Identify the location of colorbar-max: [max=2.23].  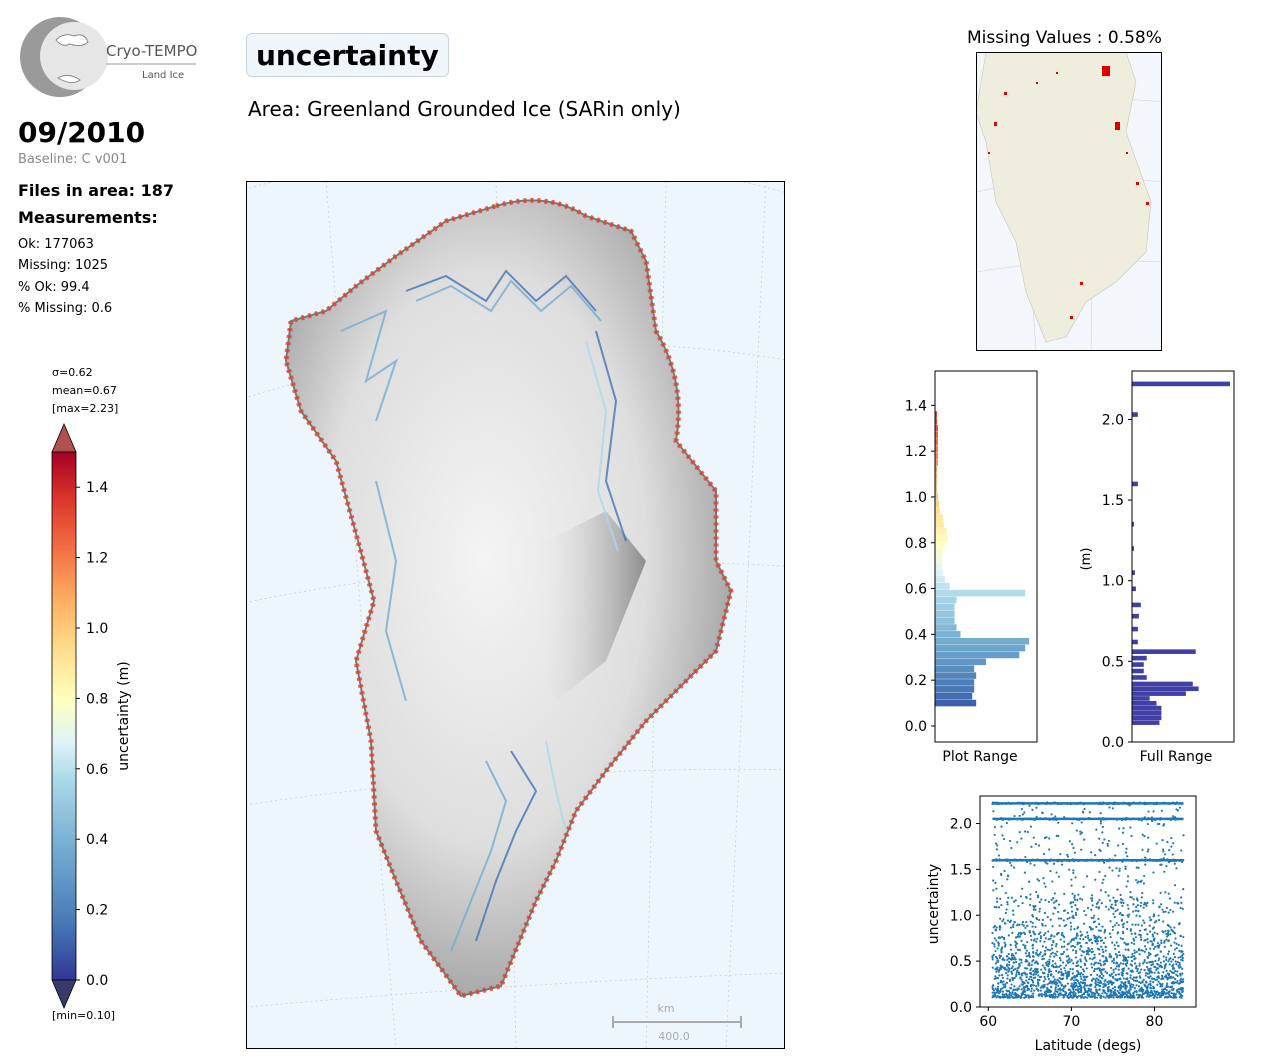
(85, 408).